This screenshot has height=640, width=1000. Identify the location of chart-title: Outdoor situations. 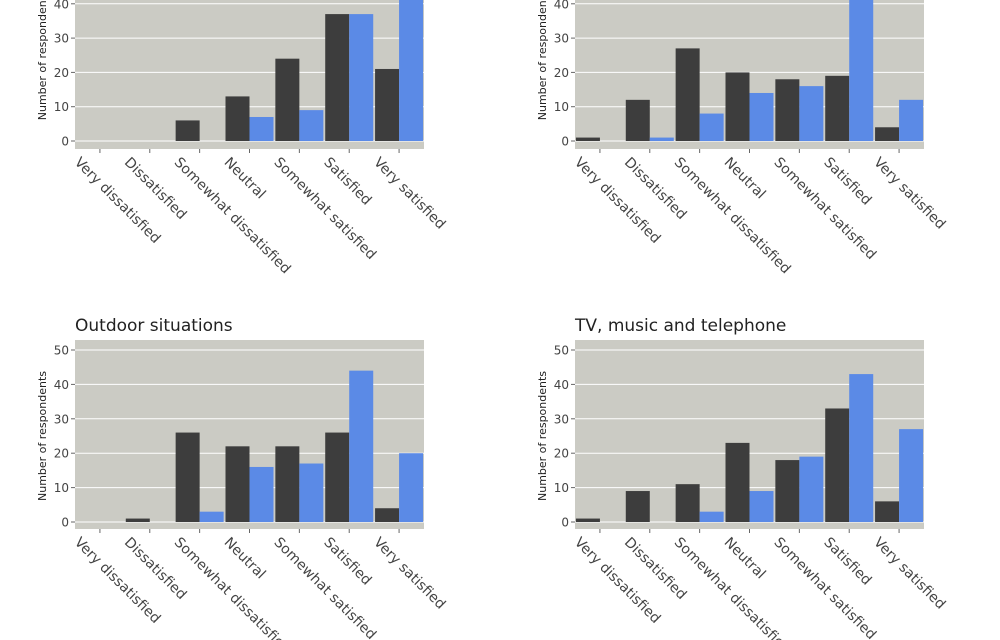
(154, 326).